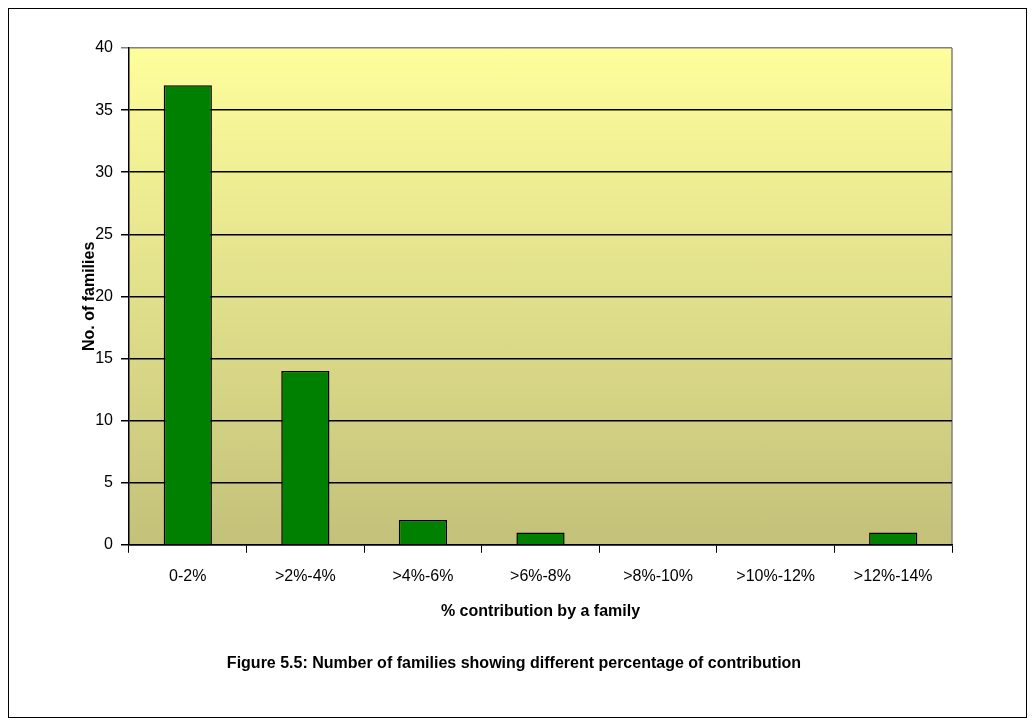 The image size is (1035, 726). I want to click on x-tick-label: >10%-12%, so click(775, 575).